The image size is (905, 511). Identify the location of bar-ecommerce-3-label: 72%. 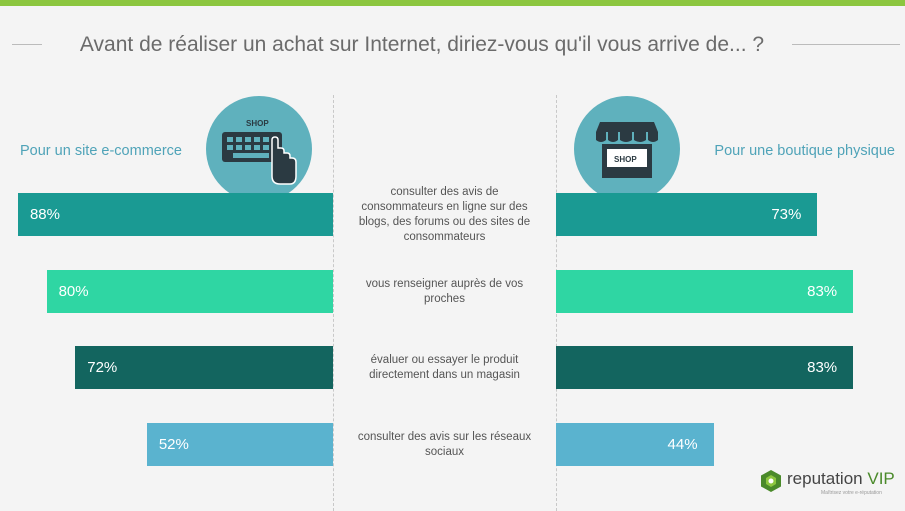
(102, 367).